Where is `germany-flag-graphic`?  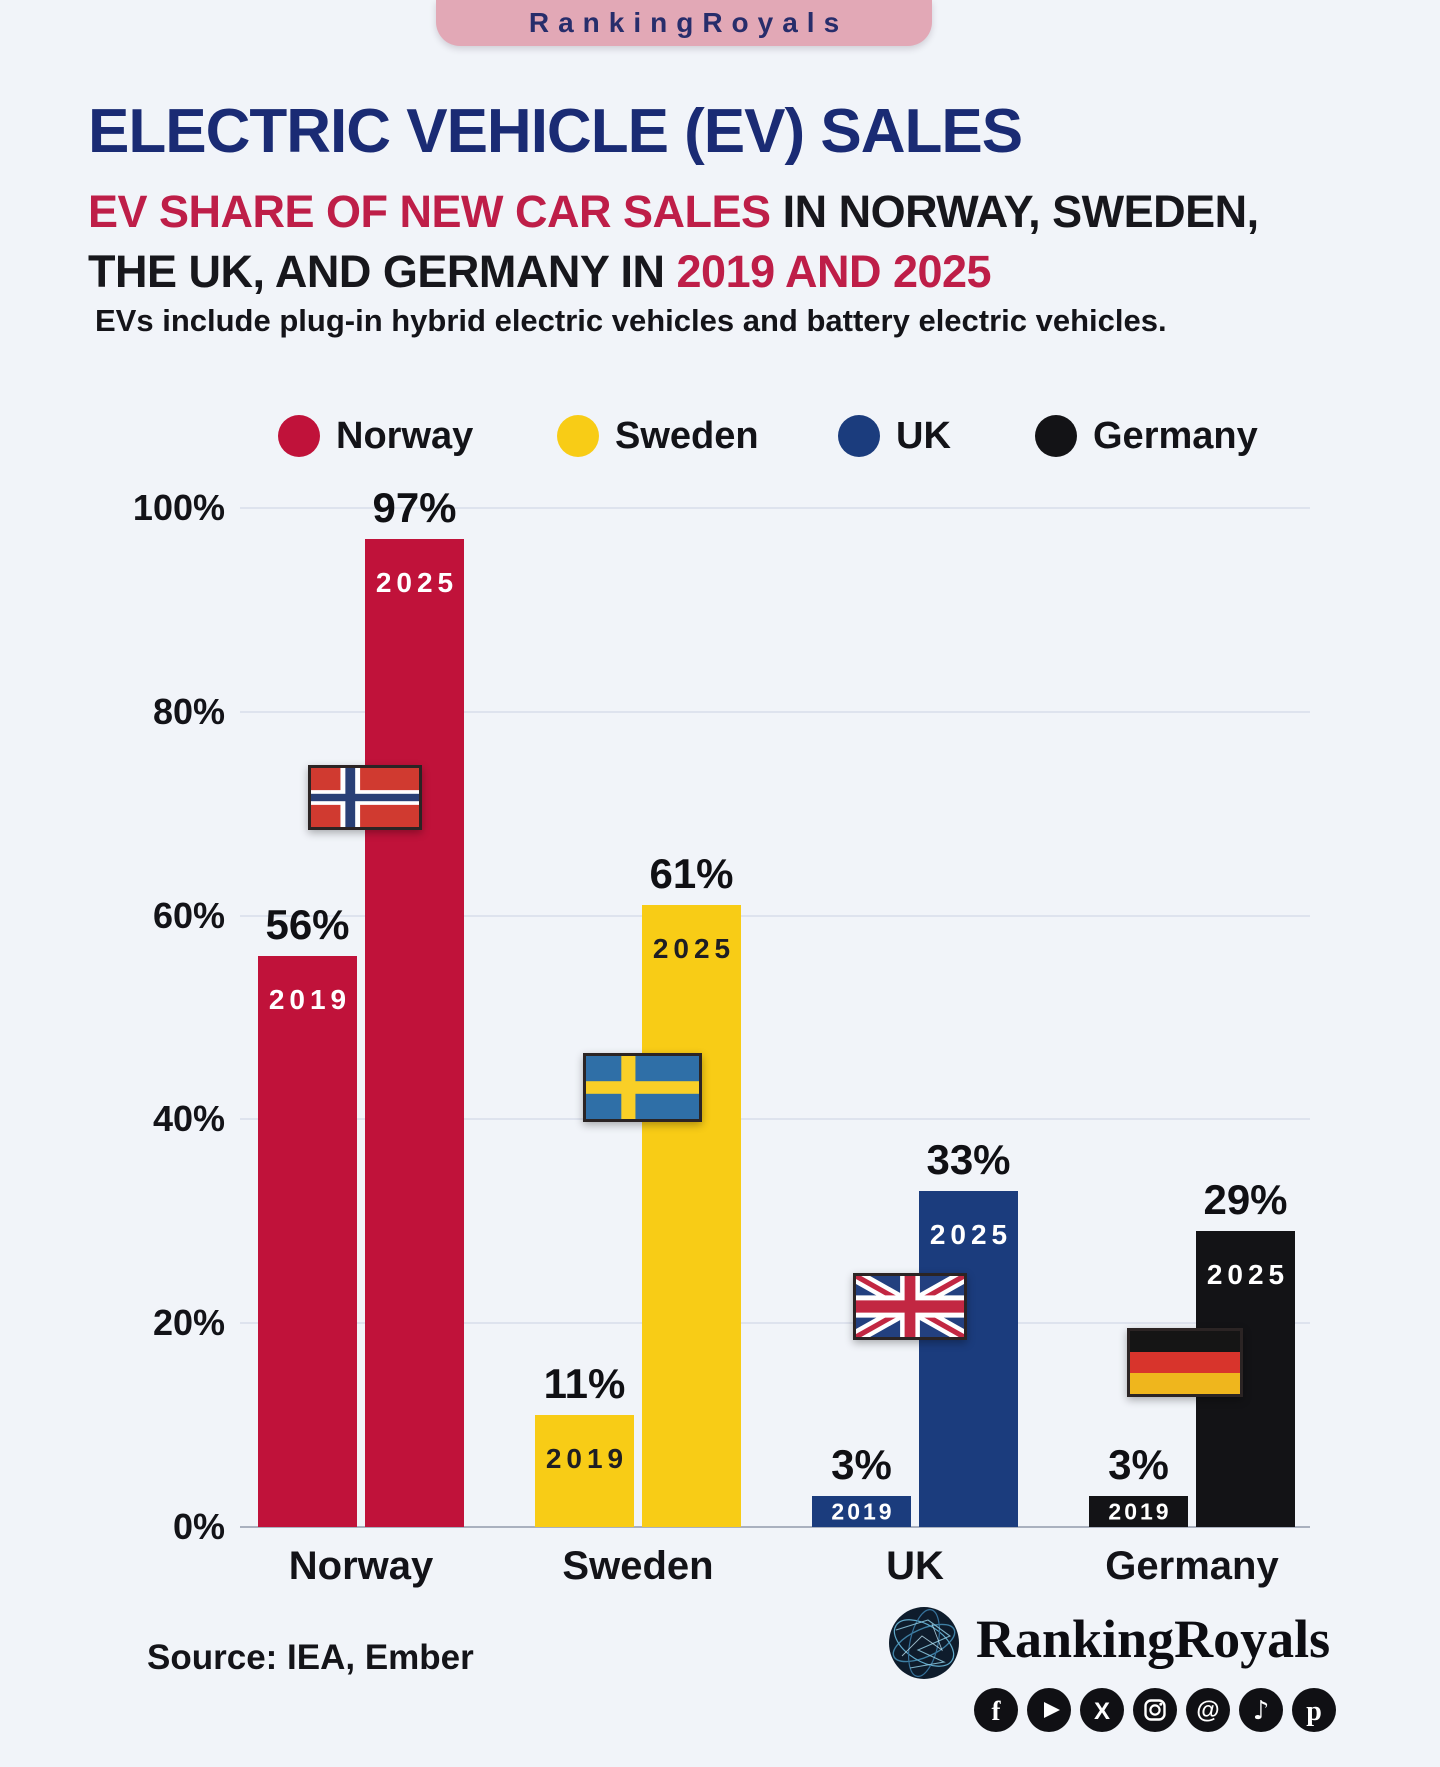 germany-flag-graphic is located at coordinates (1185, 1362).